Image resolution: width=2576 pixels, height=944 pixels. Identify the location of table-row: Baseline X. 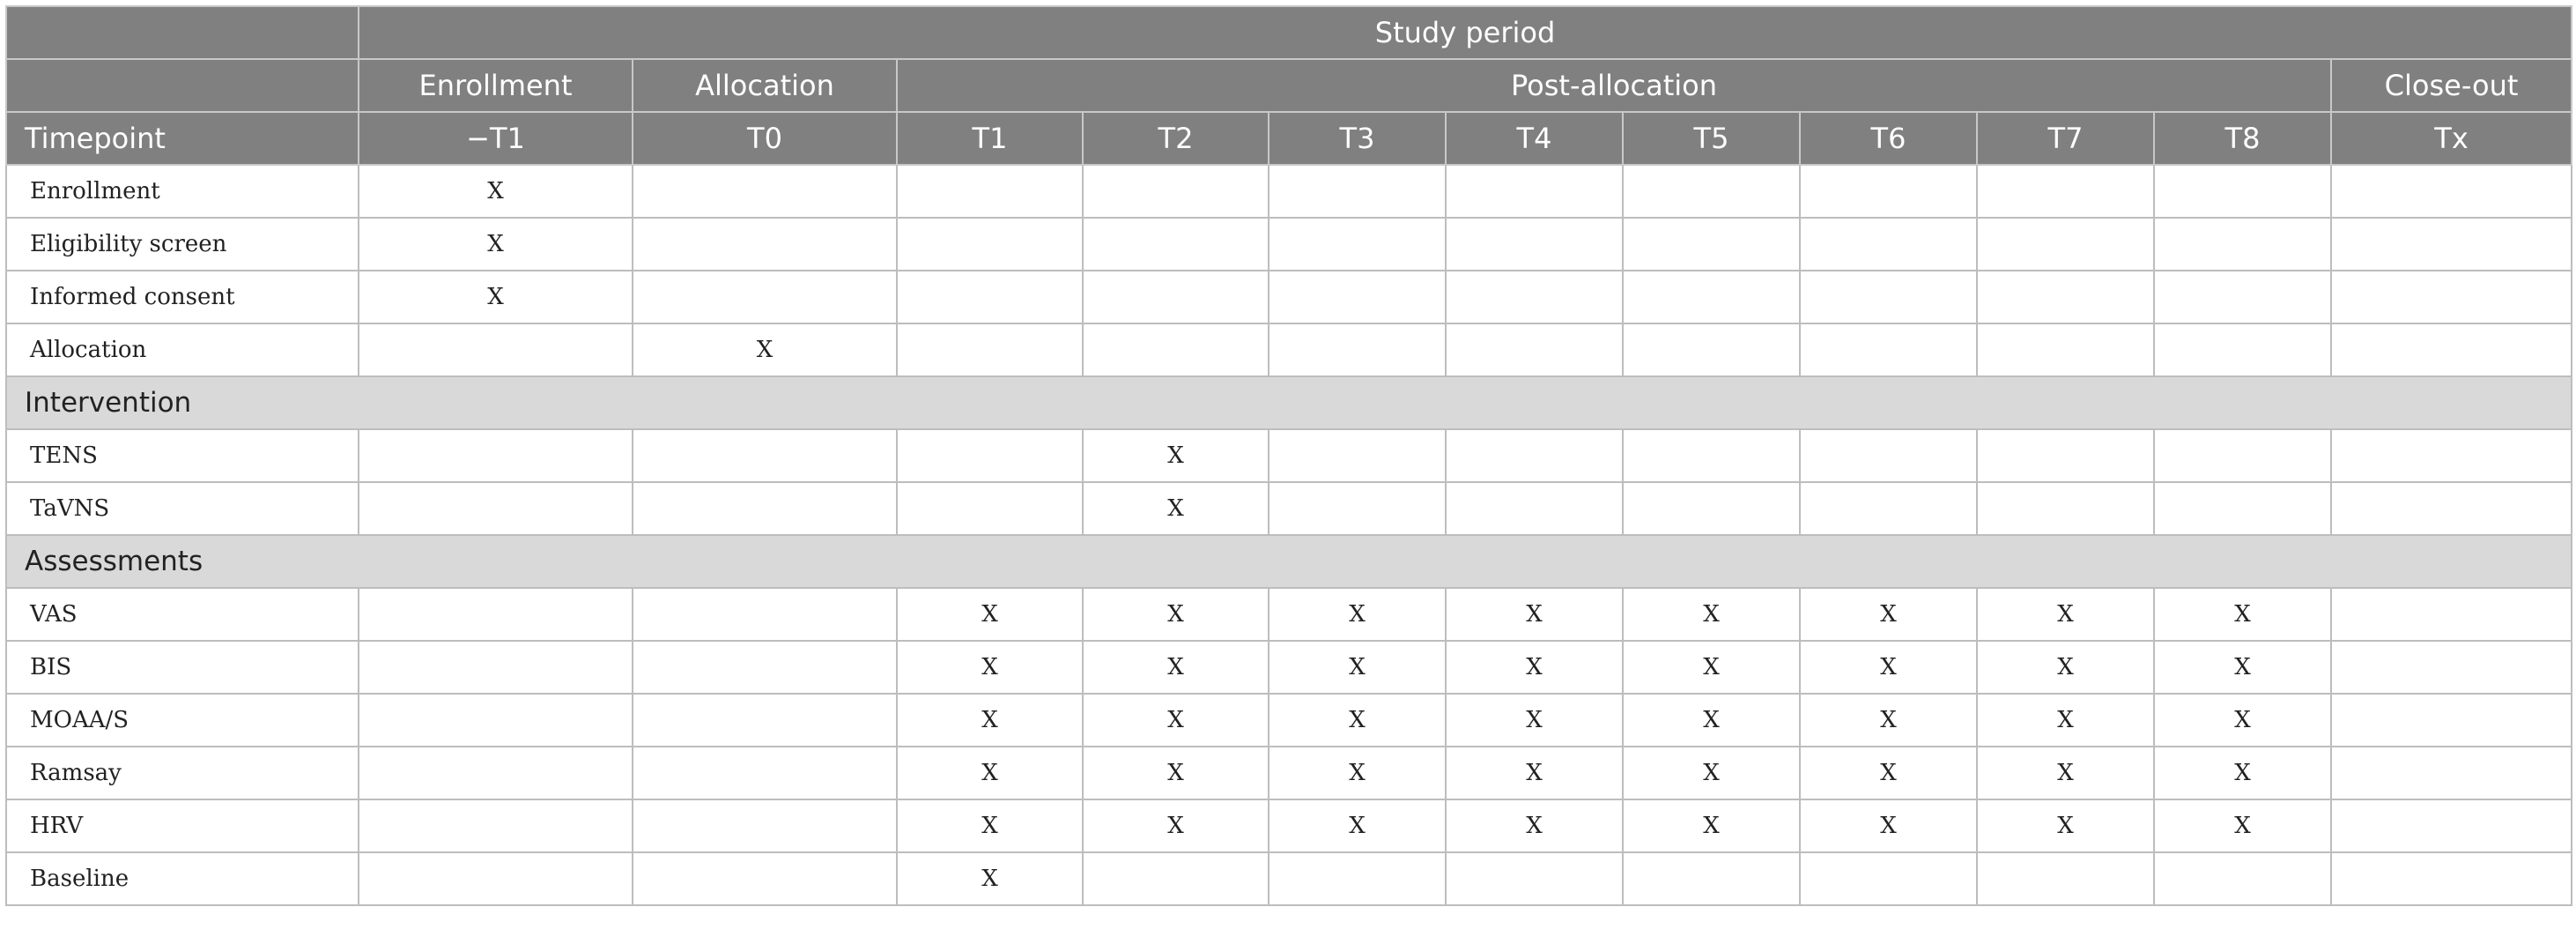
(1289, 878).